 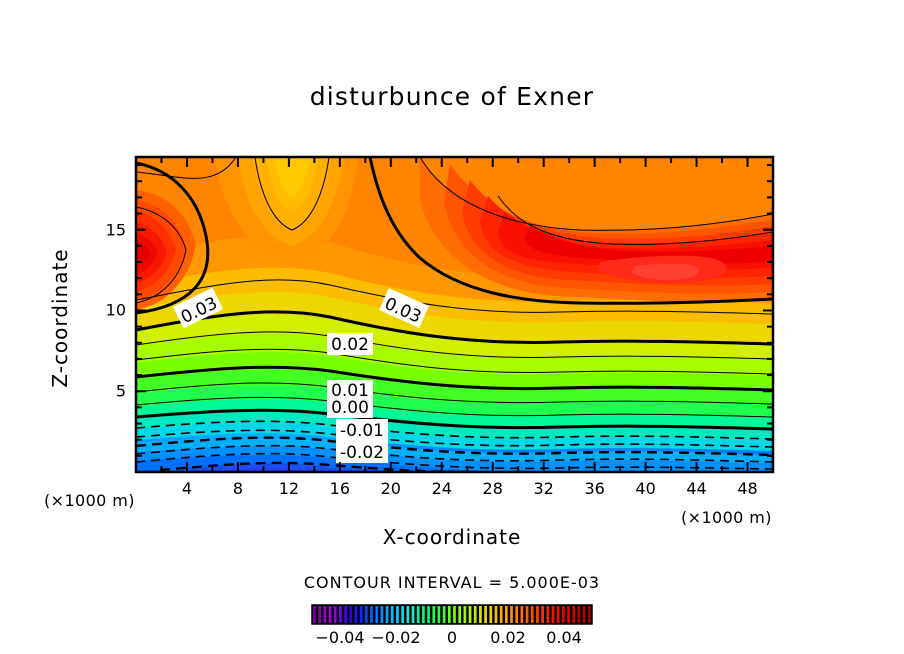 I want to click on y-axis-unit-label: (×1000 m), so click(x=89, y=500).